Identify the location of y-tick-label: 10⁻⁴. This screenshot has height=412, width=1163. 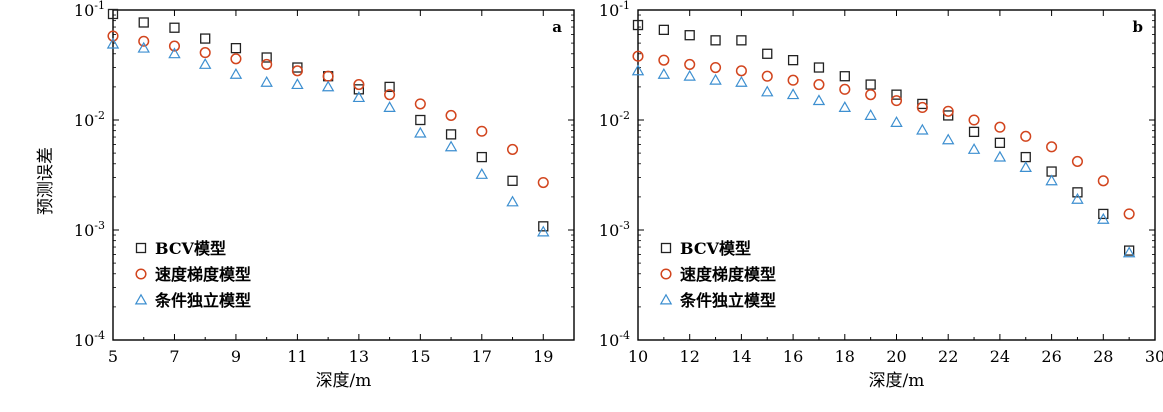
(89, 339).